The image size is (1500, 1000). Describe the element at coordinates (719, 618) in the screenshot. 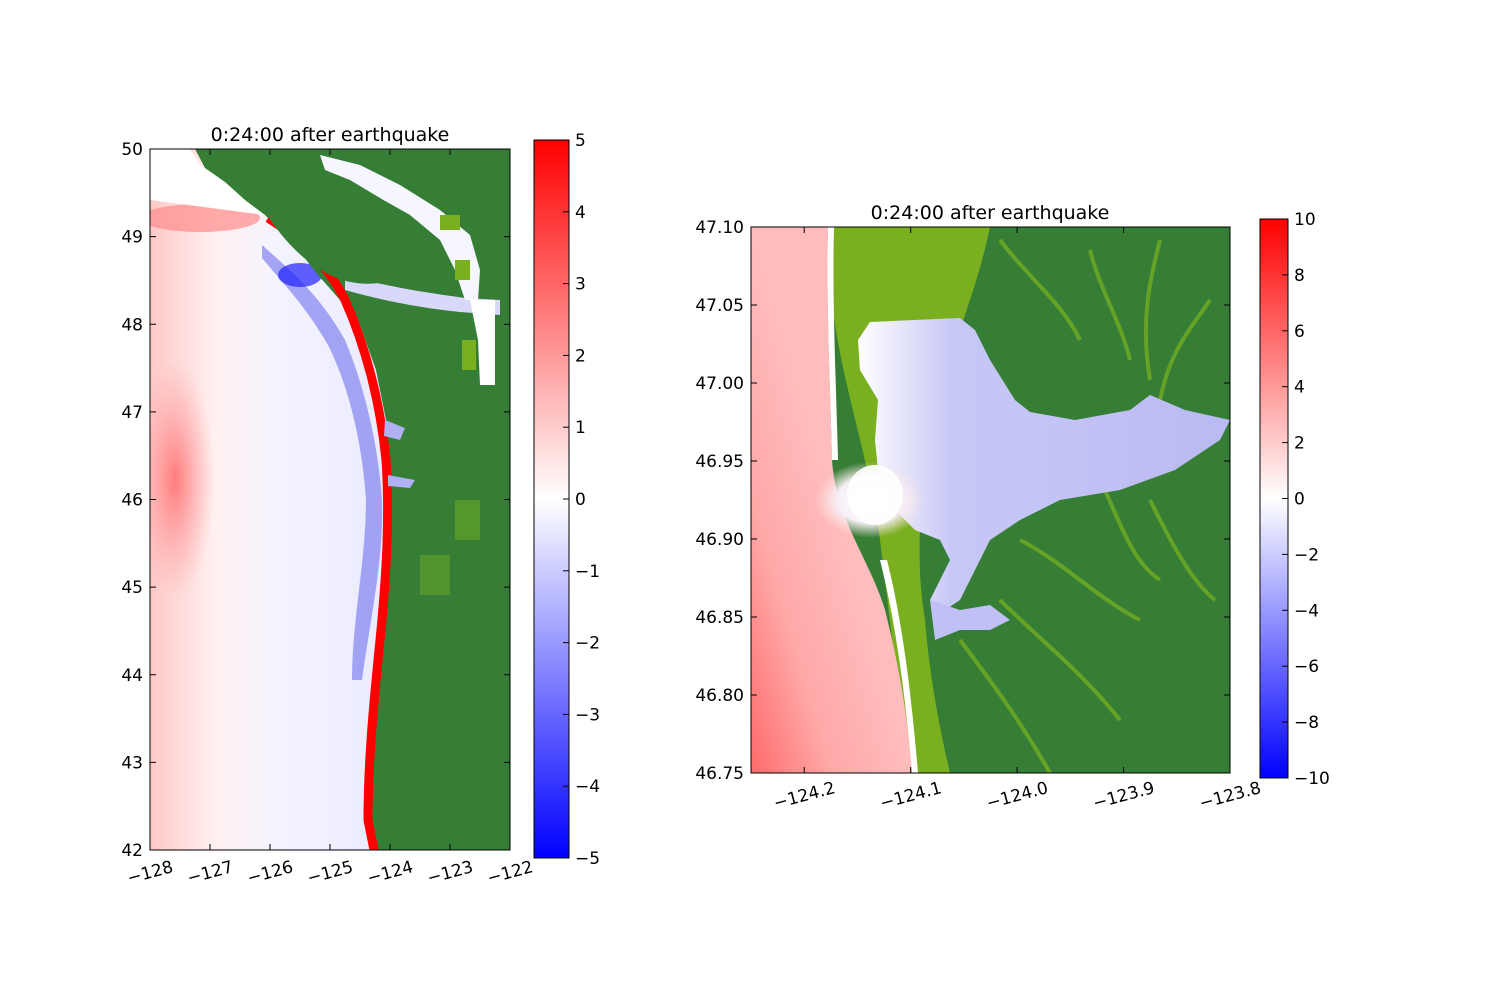

I see `y-tick-label: 46.85` at that location.